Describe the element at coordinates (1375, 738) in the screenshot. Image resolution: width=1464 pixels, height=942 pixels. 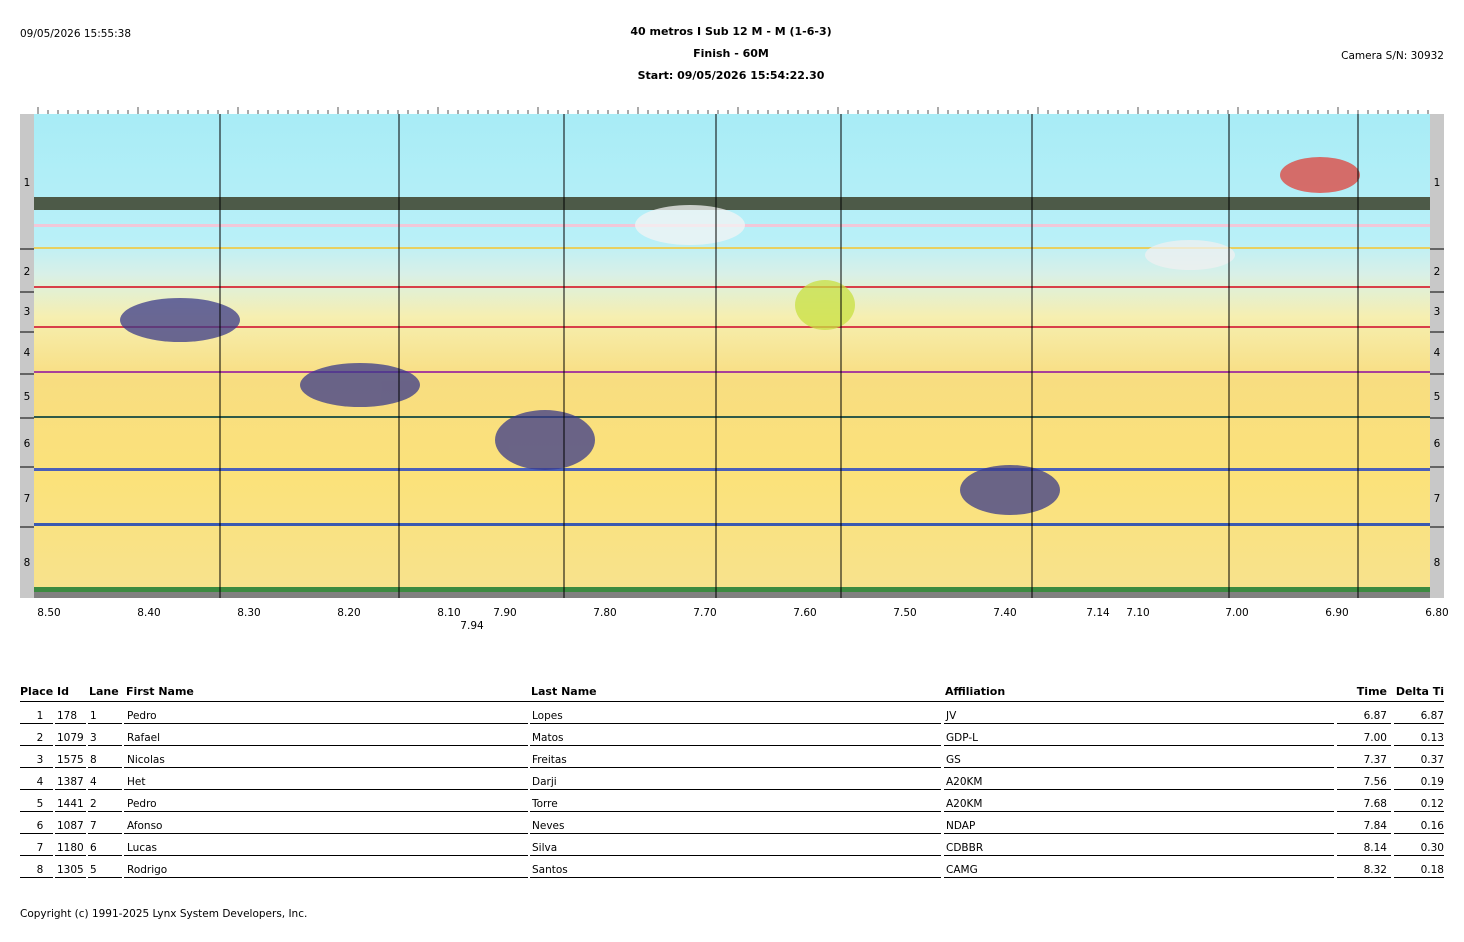
I see `table-cell: 7.00` at that location.